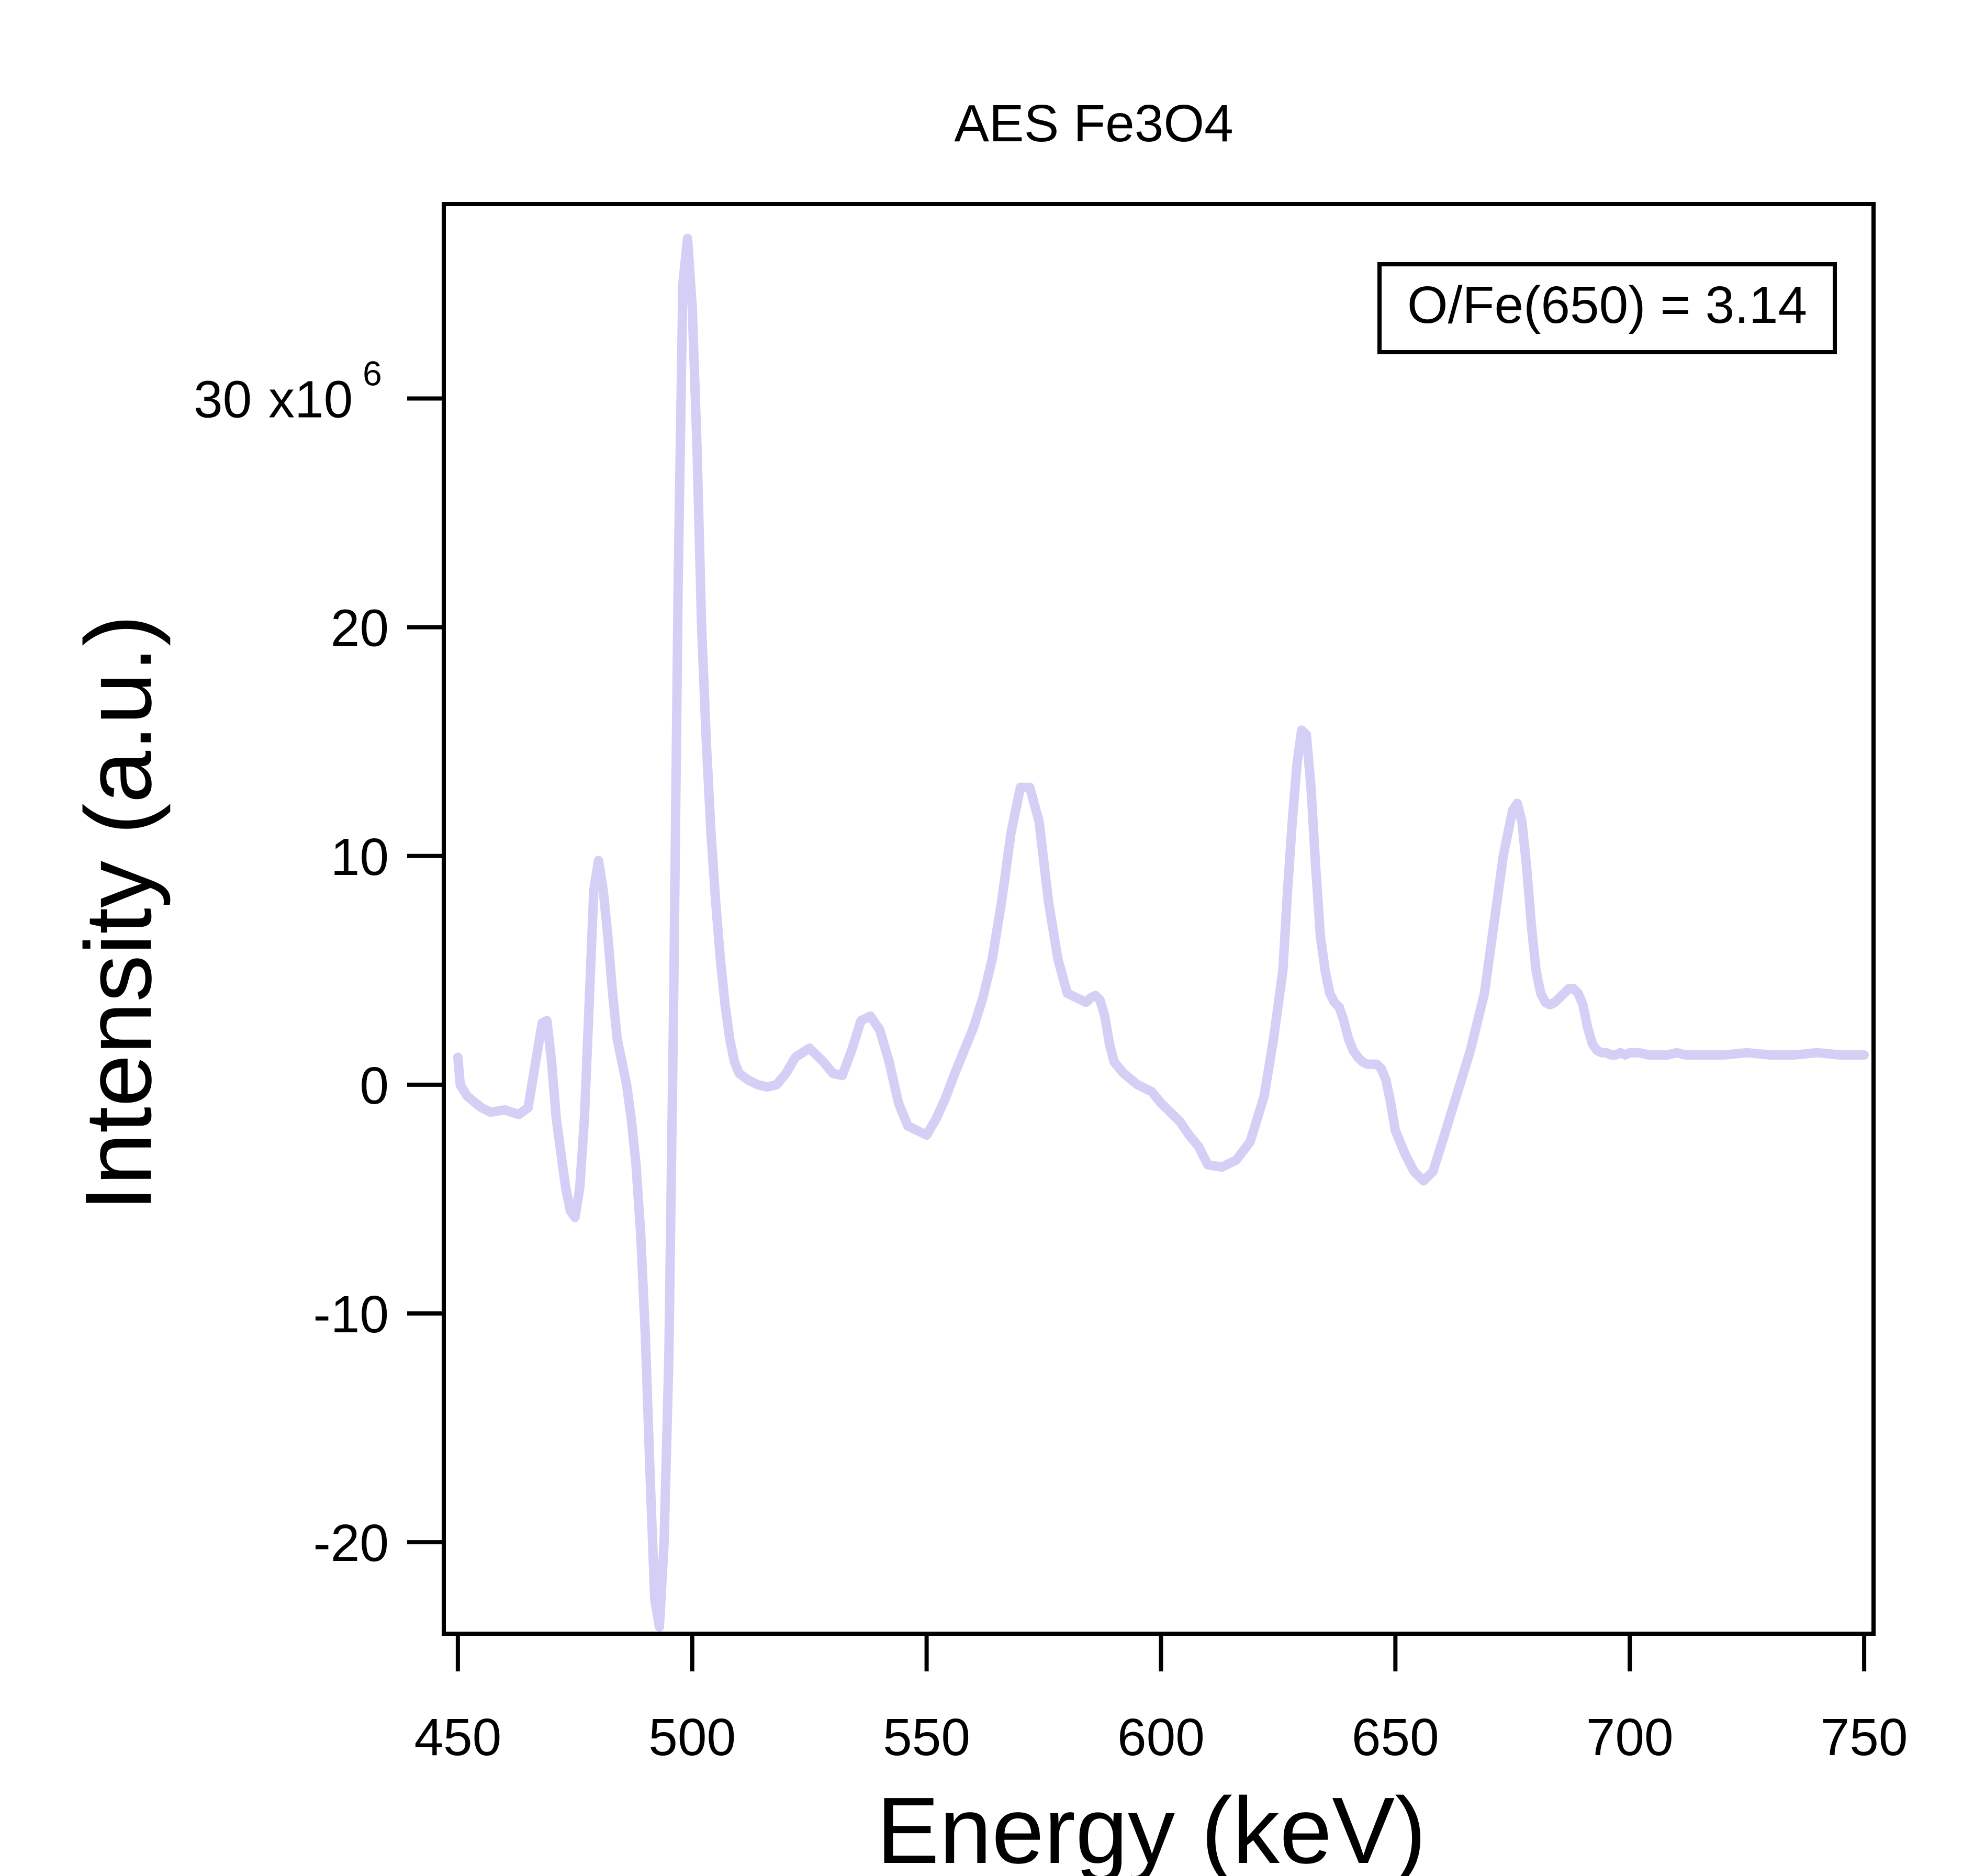  Describe the element at coordinates (310, 400) in the screenshot. I see `y-multiplier: x10` at that location.